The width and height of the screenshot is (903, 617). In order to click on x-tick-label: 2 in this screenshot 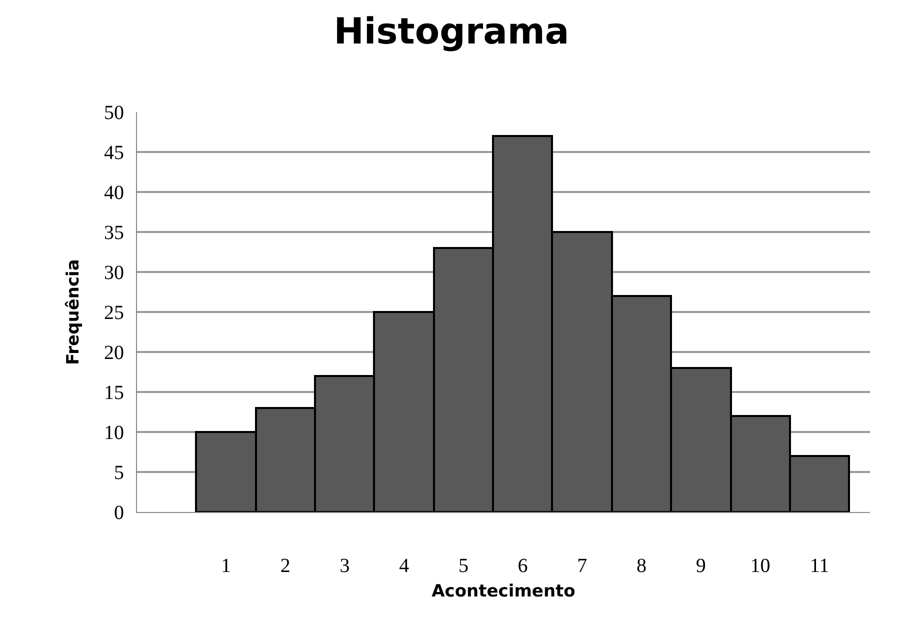, I will do `click(285, 566)`.